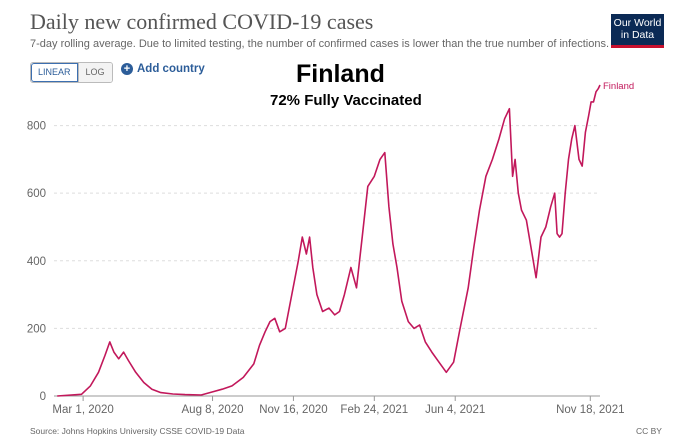  I want to click on license-link: CC BY, so click(649, 431).